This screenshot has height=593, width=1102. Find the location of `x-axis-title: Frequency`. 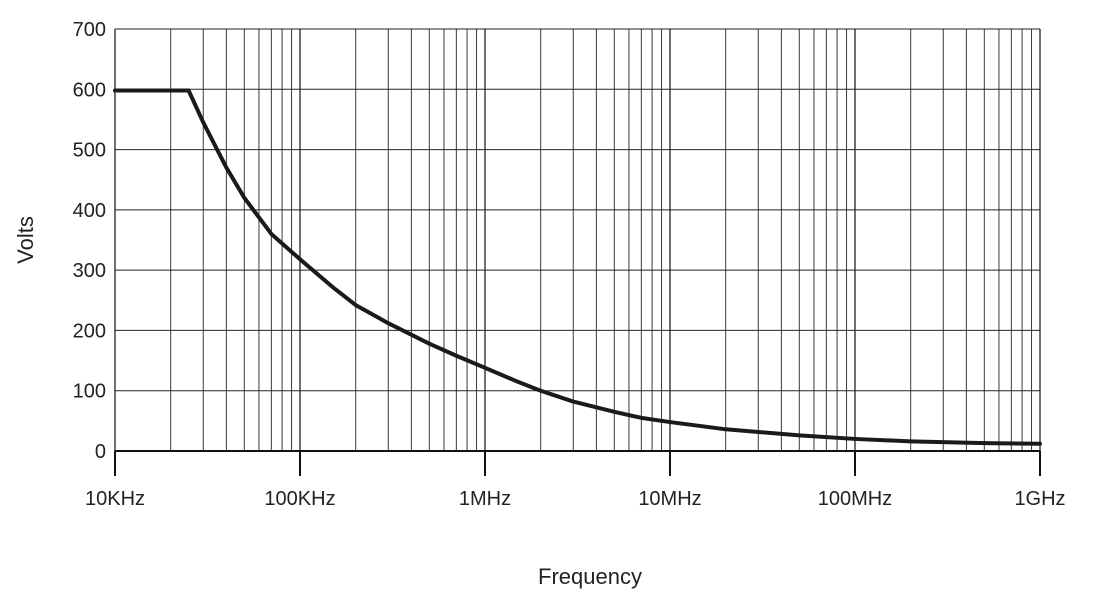

x-axis-title: Frequency is located at coordinates (590, 576).